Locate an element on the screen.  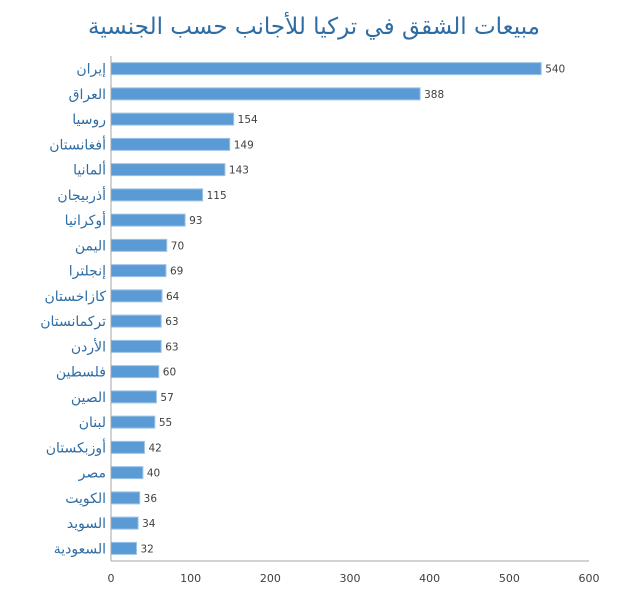
category-label: أذربيجان is located at coordinates (81, 195).